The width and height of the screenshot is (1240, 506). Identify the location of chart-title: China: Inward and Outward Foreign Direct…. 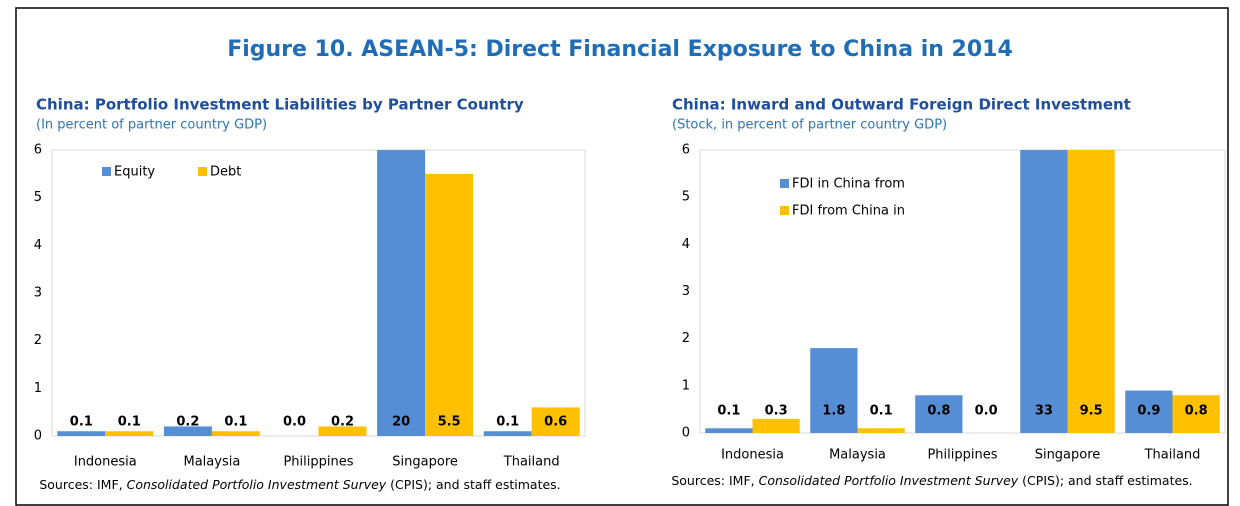
(901, 105).